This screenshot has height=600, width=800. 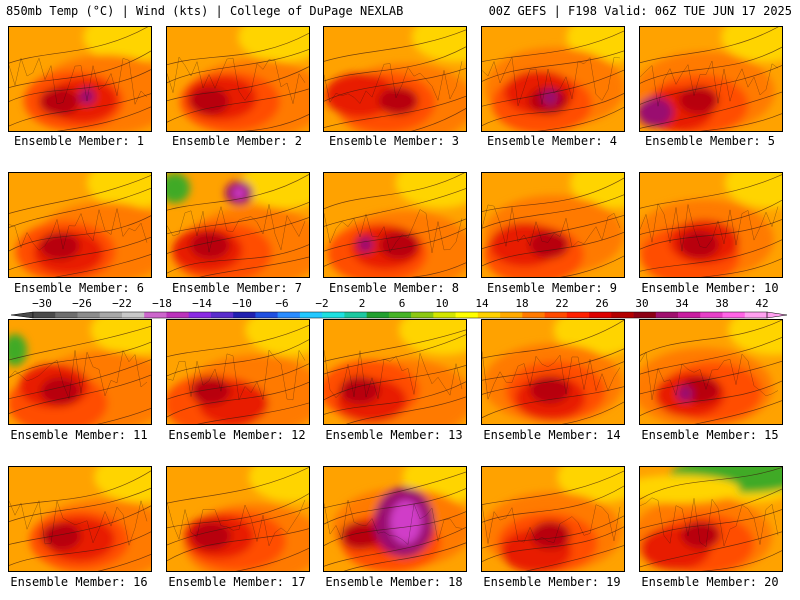 I want to click on colorbar-tick-label: −30, so click(x=42, y=303).